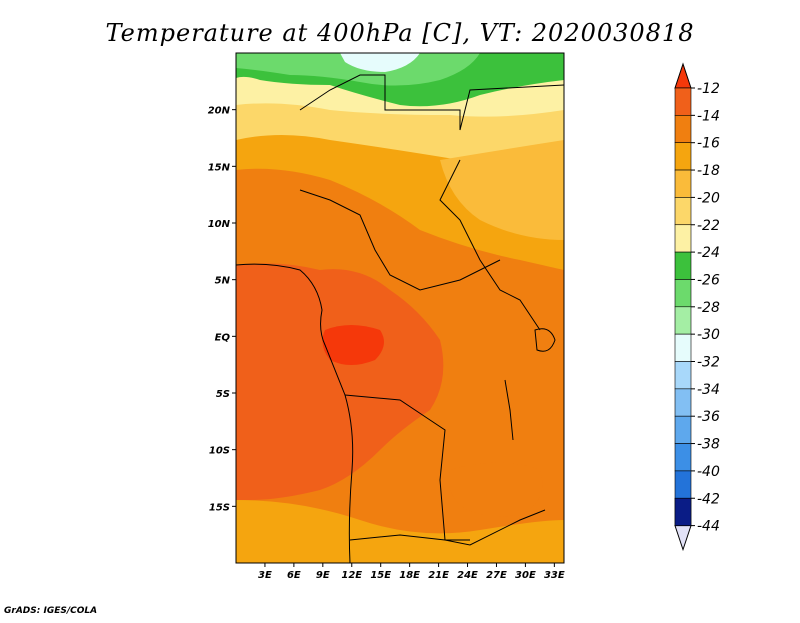  What do you see at coordinates (50, 611) in the screenshot?
I see `credit-label: GrADS: IGES/COLA` at bounding box center [50, 611].